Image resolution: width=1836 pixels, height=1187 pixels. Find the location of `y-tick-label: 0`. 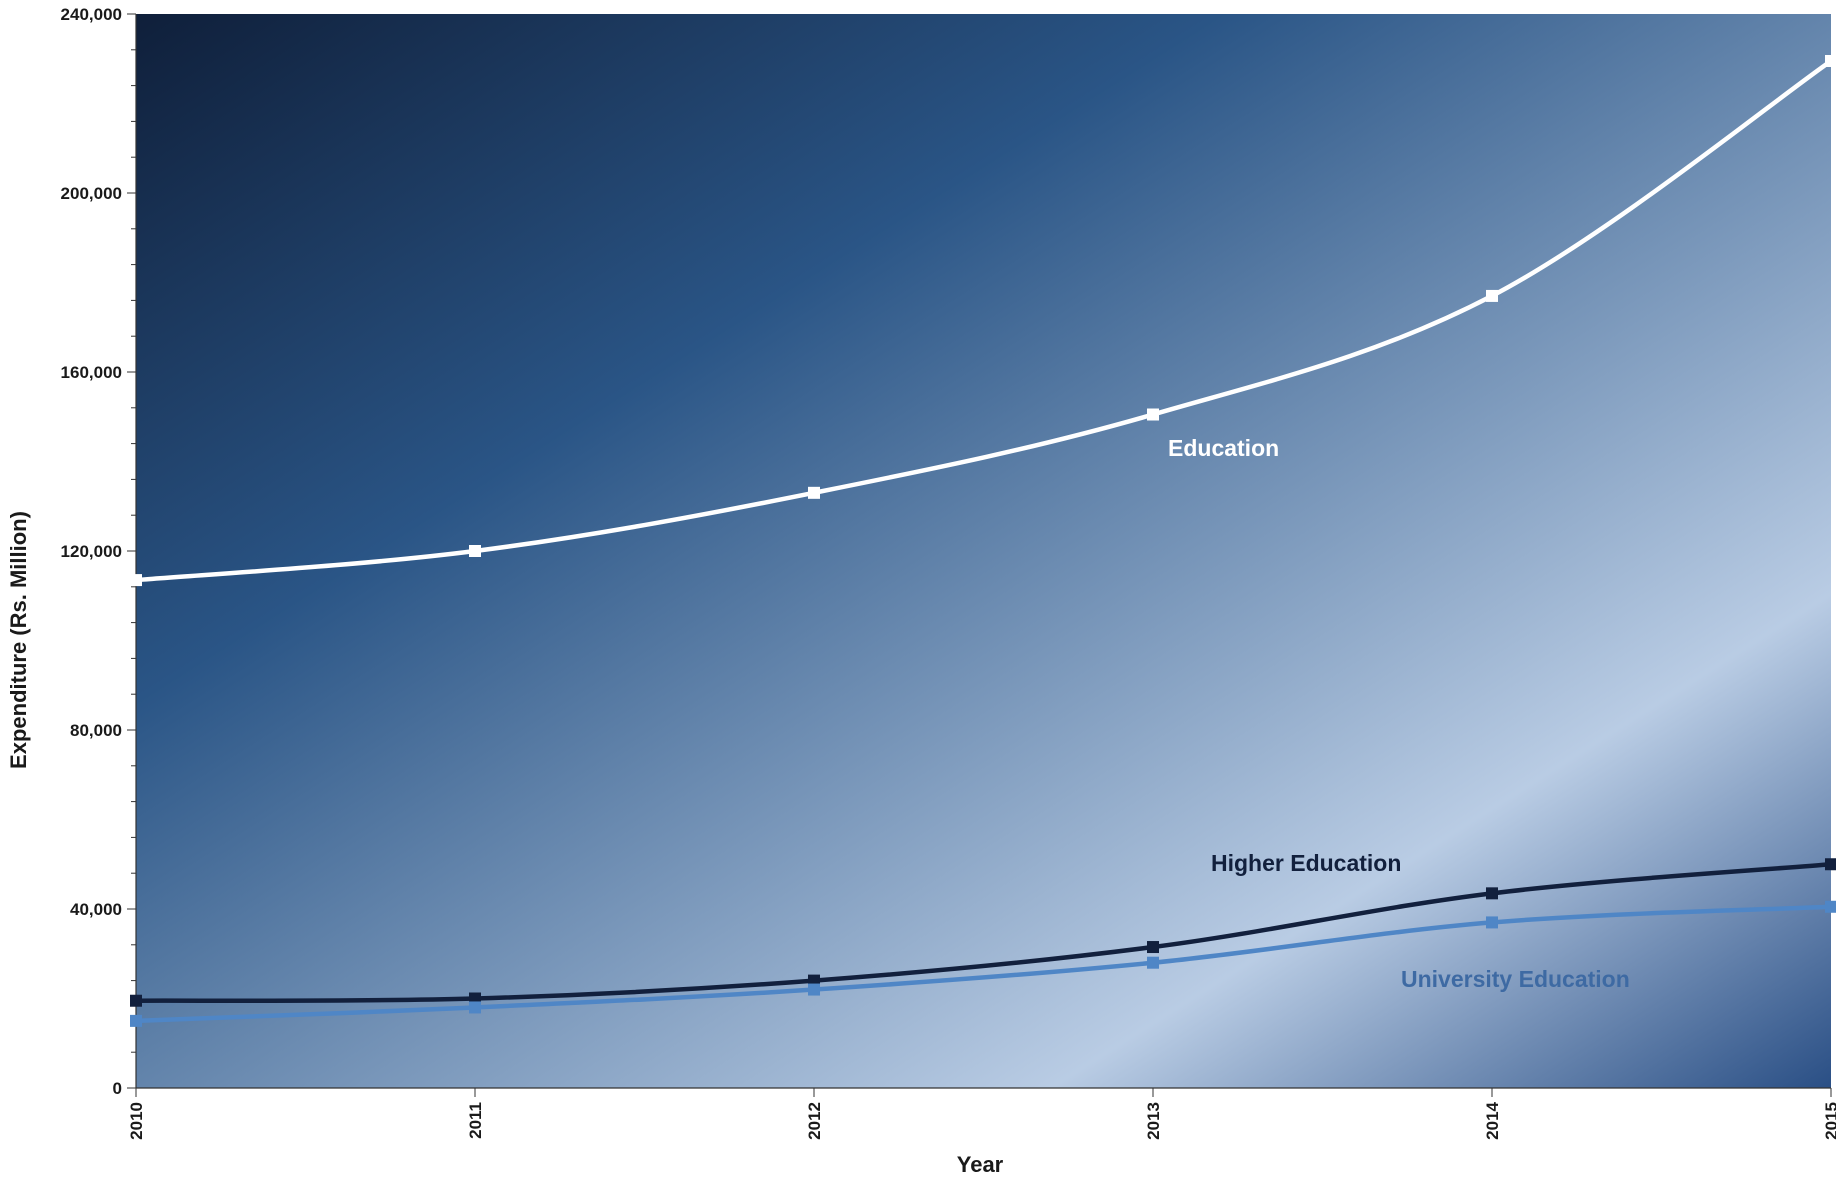

y-tick-label: 0 is located at coordinates (117, 1088).